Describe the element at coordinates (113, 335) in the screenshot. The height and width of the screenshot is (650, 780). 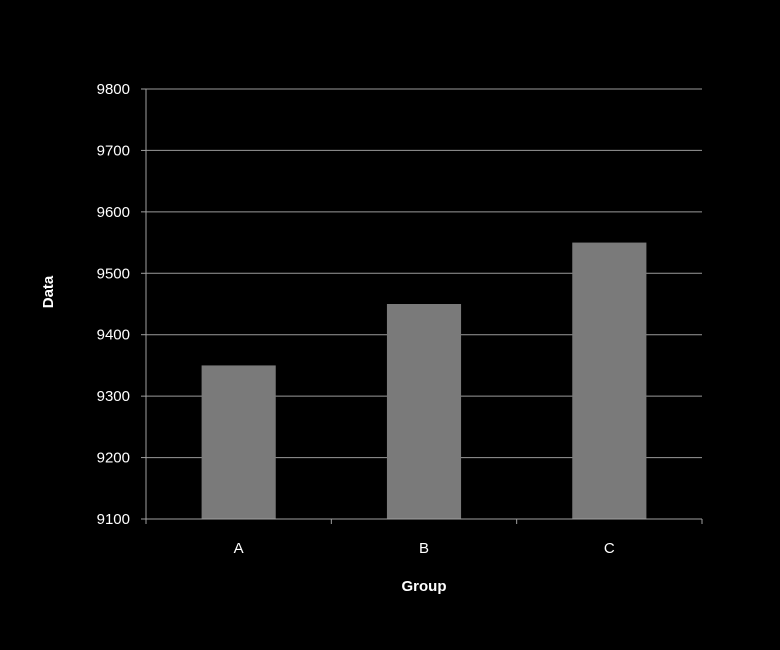
I see `y-tick-label: 9400` at that location.